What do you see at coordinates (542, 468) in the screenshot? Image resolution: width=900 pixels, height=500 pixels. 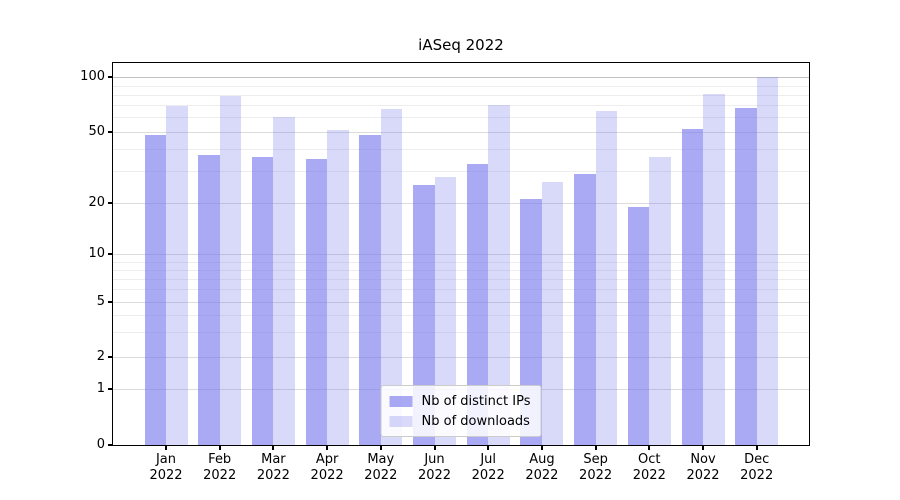 I see `x-tick-label-aug: Aug 2022` at bounding box center [542, 468].